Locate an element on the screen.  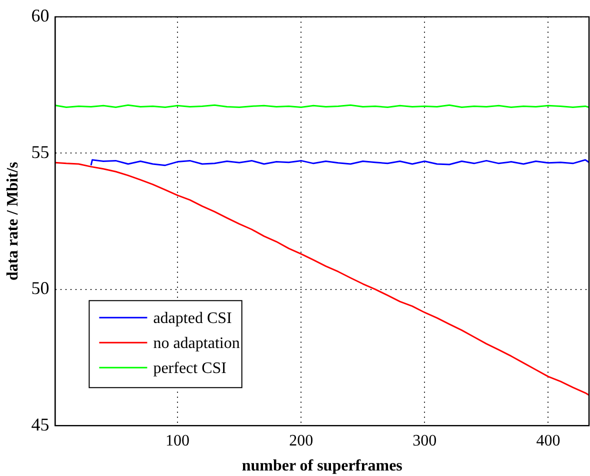
y-tick-label: 60 is located at coordinates (40, 16).